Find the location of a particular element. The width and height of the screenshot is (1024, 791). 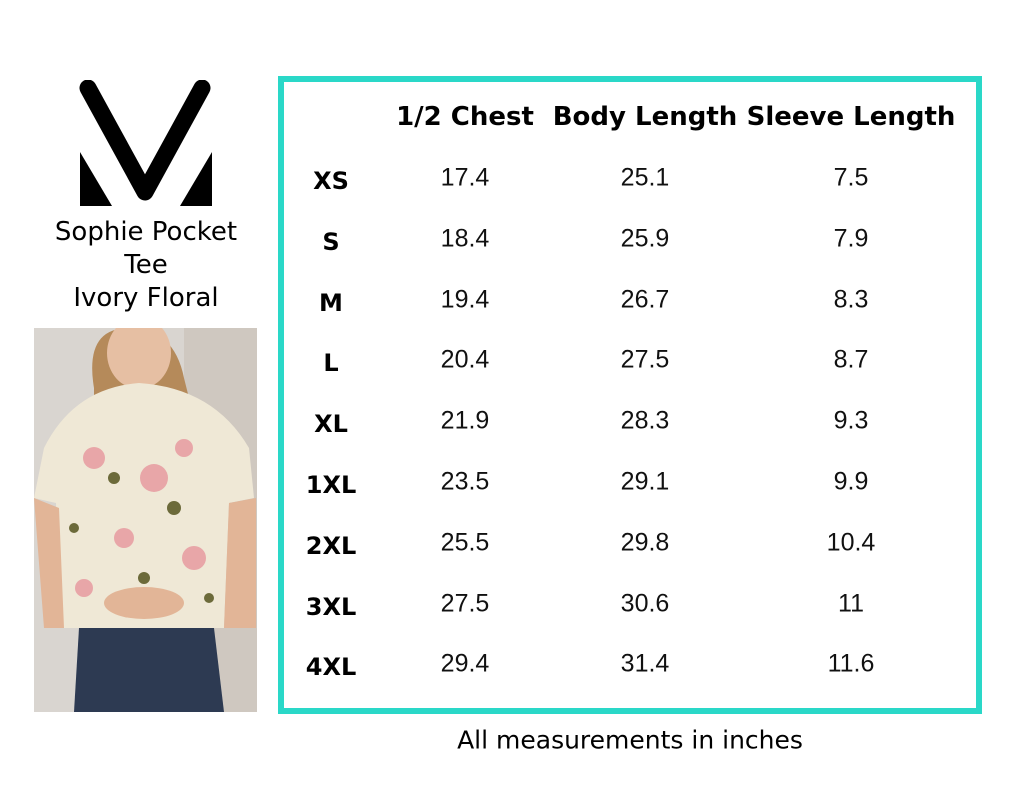

measurement-cell: 11 is located at coordinates (851, 603).